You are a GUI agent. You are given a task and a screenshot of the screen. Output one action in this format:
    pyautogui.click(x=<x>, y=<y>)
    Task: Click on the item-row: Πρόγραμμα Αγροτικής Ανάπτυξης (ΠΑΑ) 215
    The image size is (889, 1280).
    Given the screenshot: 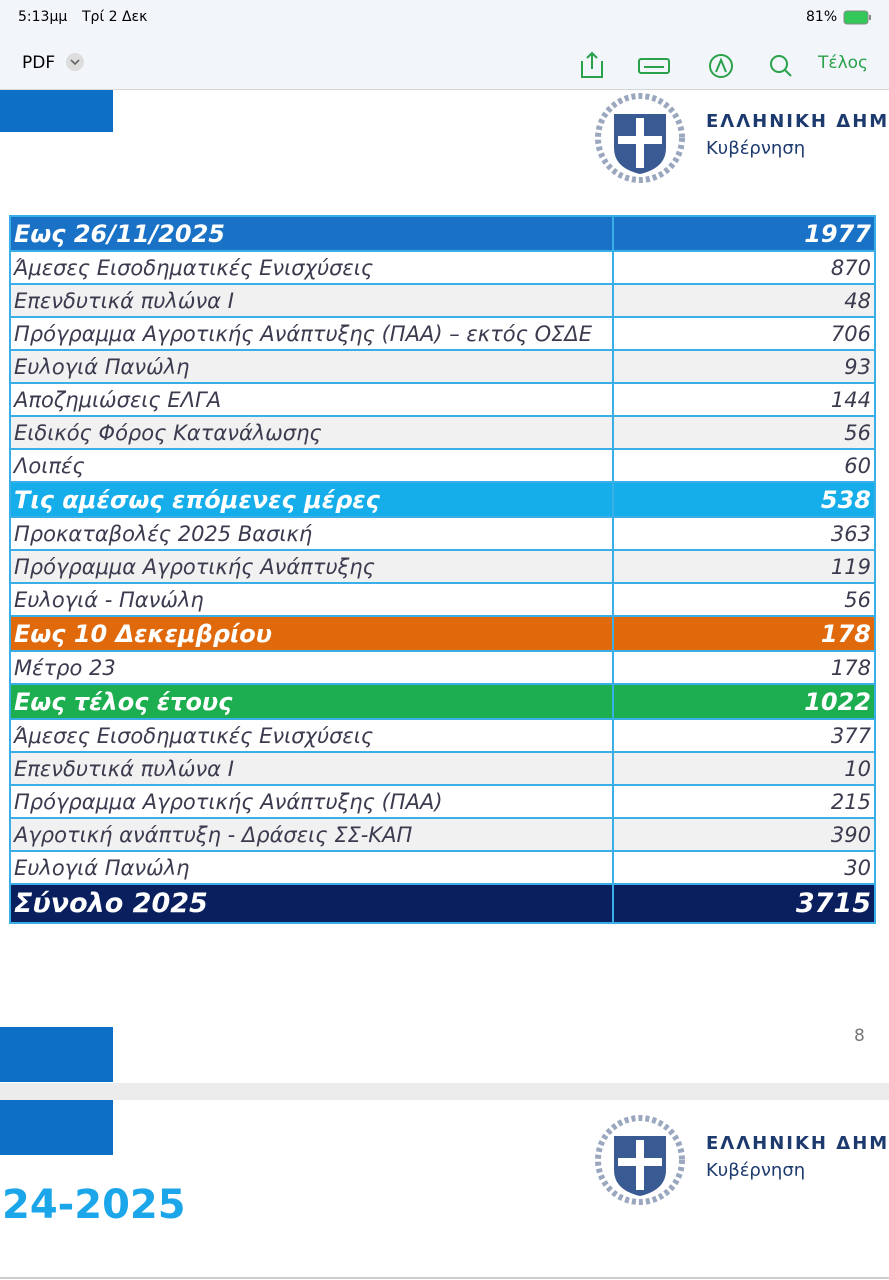 What is the action you would take?
    pyautogui.click(x=442, y=801)
    